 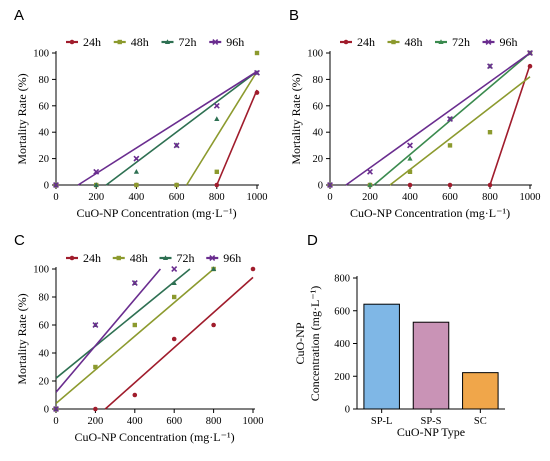 What do you see at coordinates (430, 421) in the screenshot?
I see `x-tick-label: SP-S` at bounding box center [430, 421].